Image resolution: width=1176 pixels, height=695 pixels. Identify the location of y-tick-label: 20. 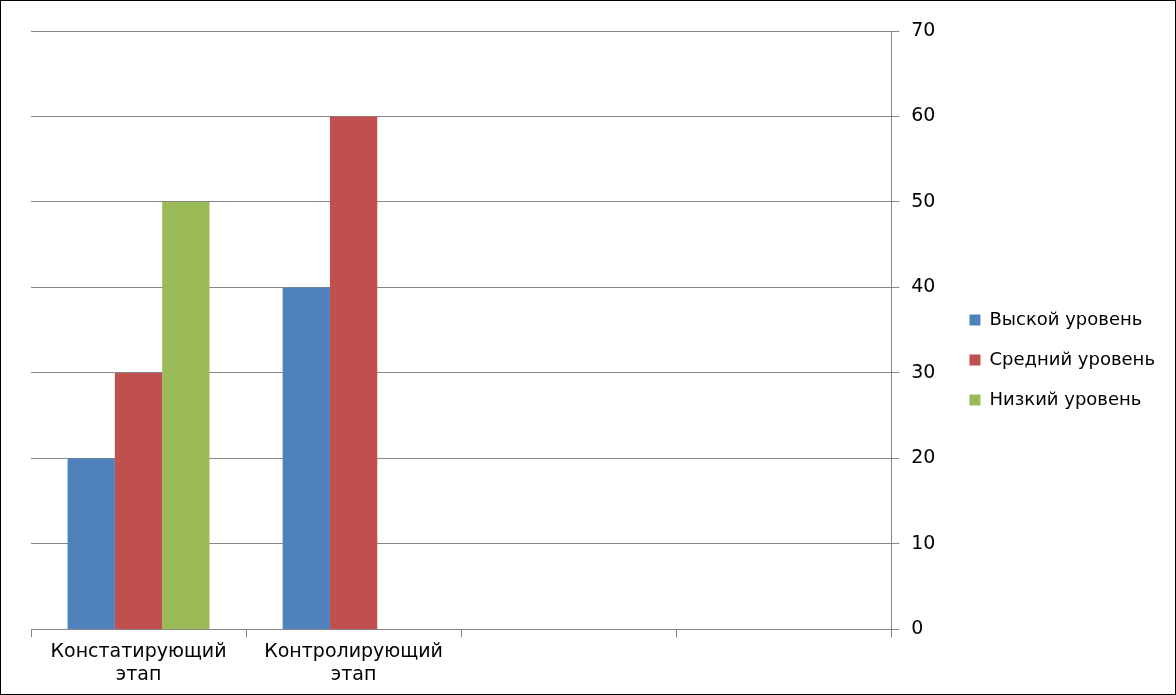
(923, 456).